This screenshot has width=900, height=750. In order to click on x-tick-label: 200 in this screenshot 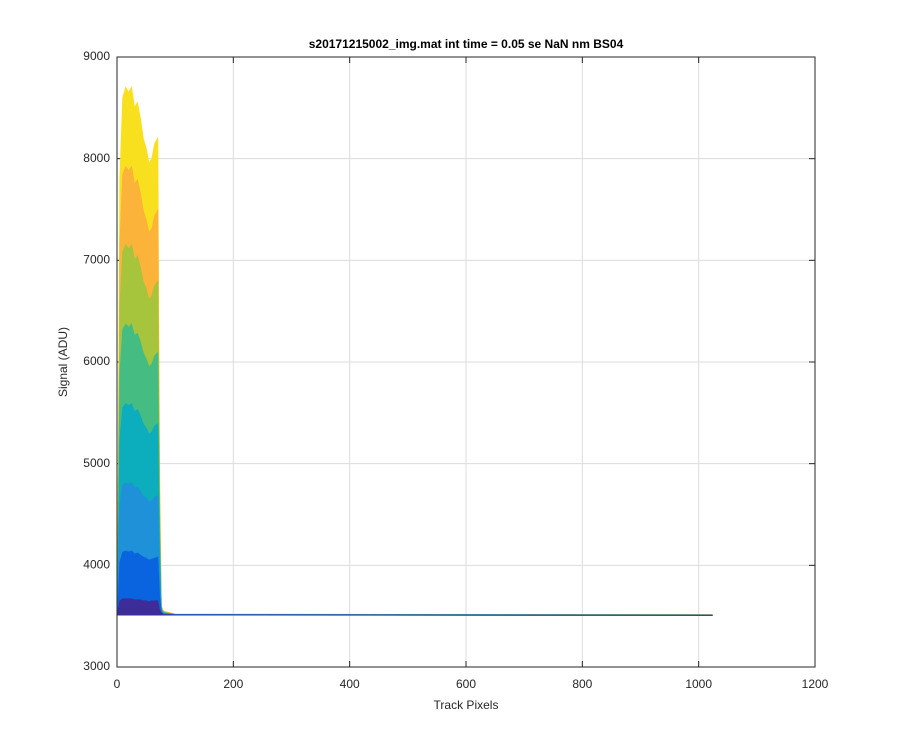, I will do `click(233, 684)`.